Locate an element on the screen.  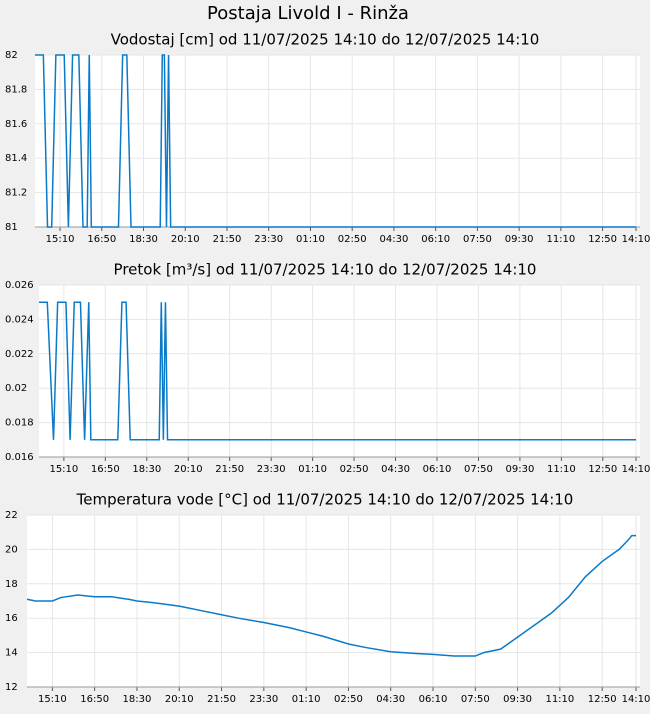
y-tick-label: 16 is located at coordinates (11, 618).